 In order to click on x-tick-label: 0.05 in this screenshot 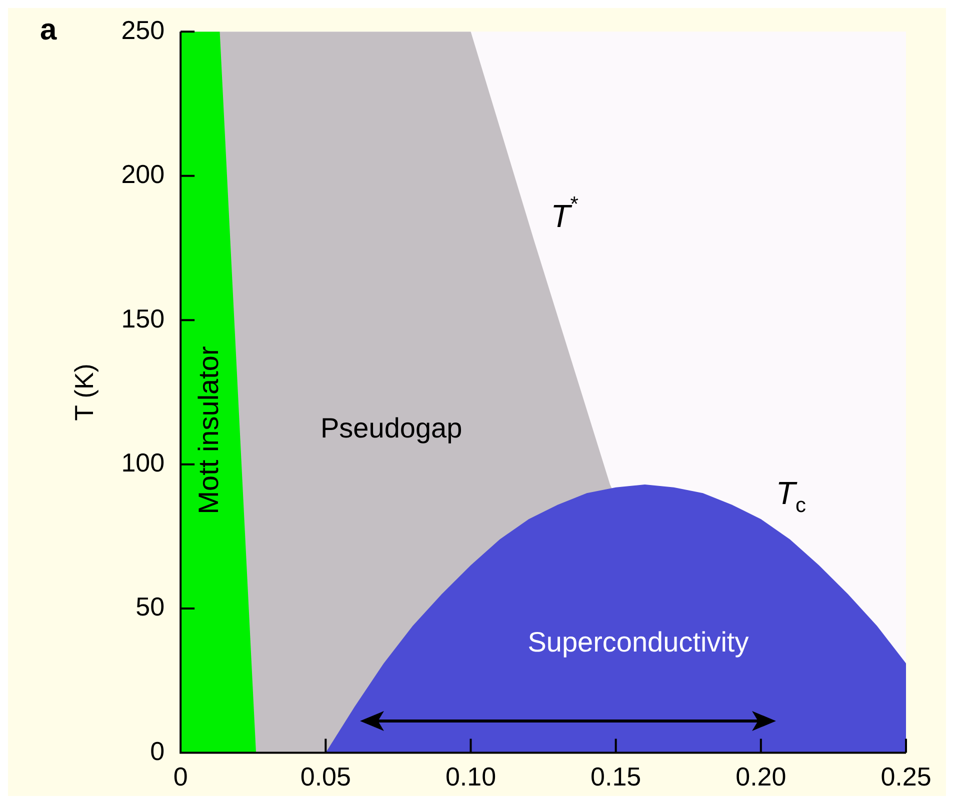, I will do `click(325, 777)`.